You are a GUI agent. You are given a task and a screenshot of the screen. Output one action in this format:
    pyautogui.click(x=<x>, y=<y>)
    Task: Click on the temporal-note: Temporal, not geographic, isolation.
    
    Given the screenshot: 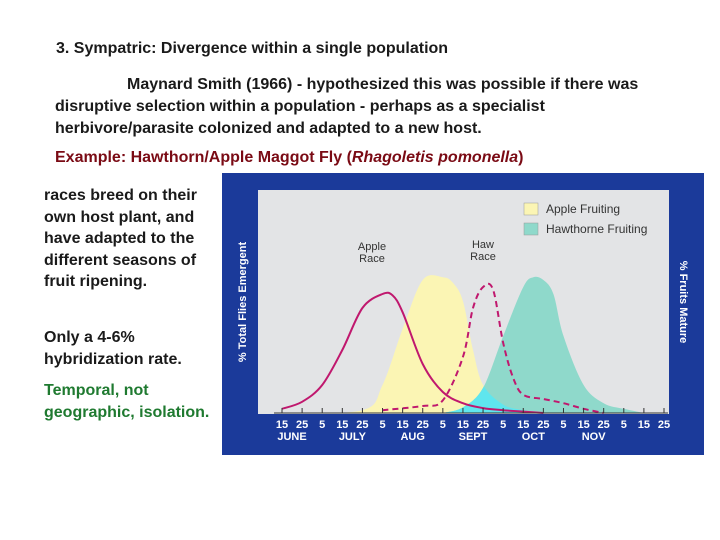 What is the action you would take?
    pyautogui.click(x=127, y=401)
    